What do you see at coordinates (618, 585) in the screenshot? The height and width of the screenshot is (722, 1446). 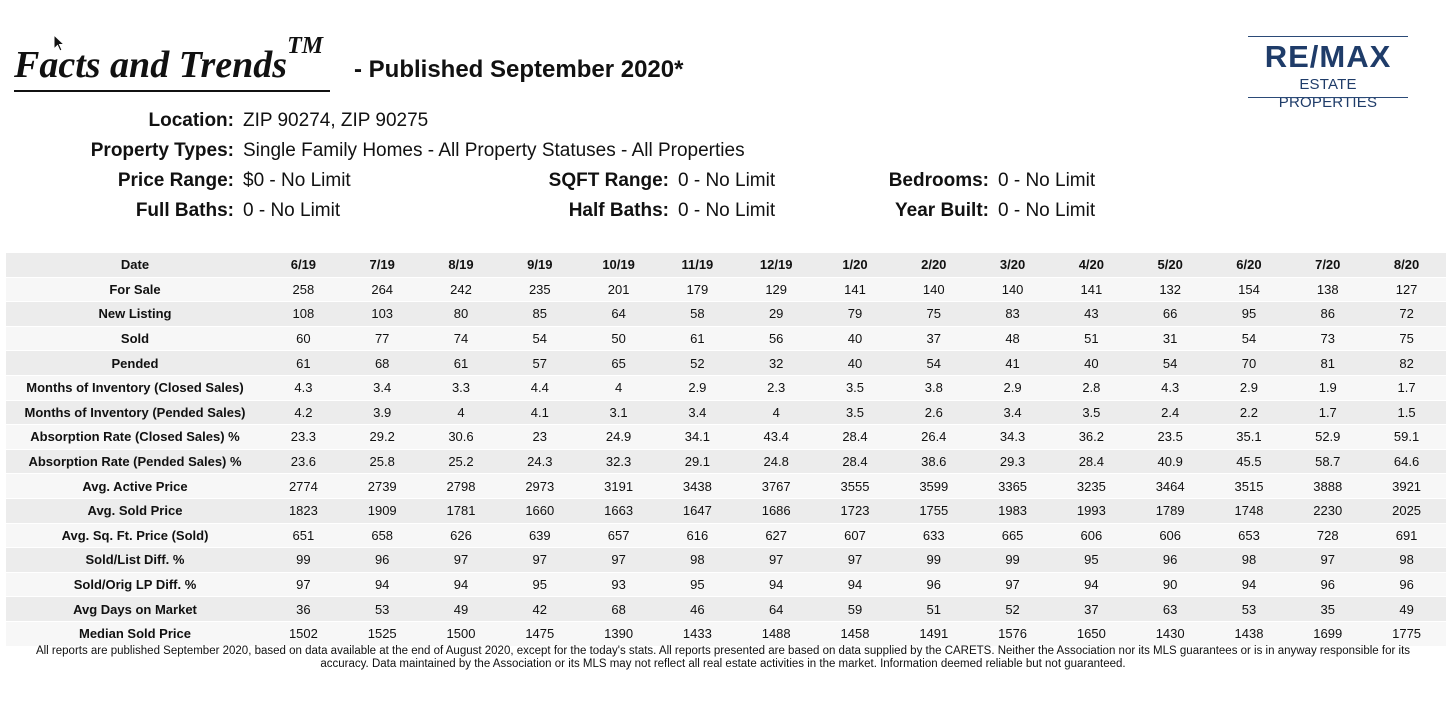 I see `table-cell: 93` at bounding box center [618, 585].